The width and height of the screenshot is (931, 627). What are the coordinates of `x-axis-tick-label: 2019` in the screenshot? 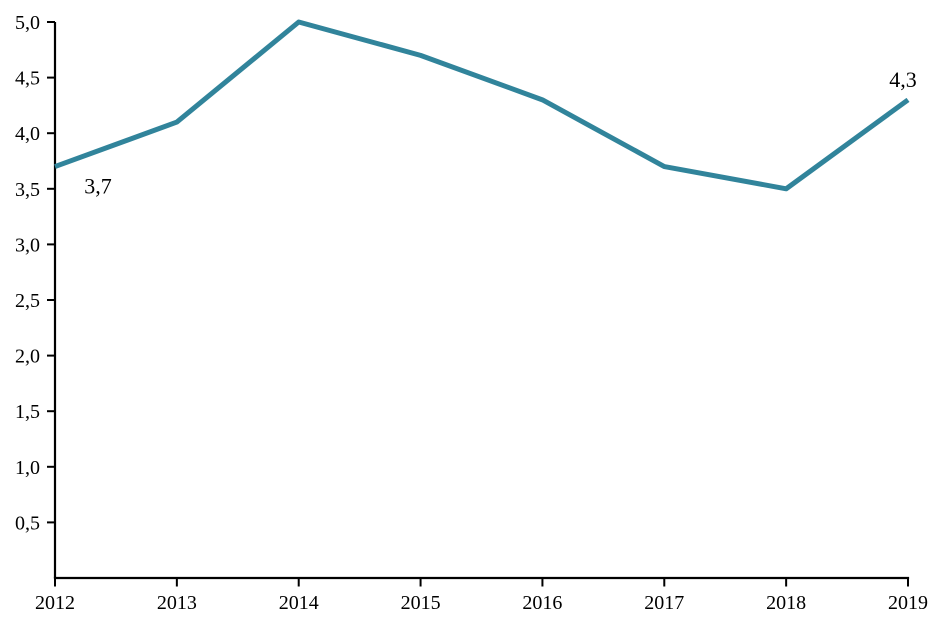 It's located at (908, 603).